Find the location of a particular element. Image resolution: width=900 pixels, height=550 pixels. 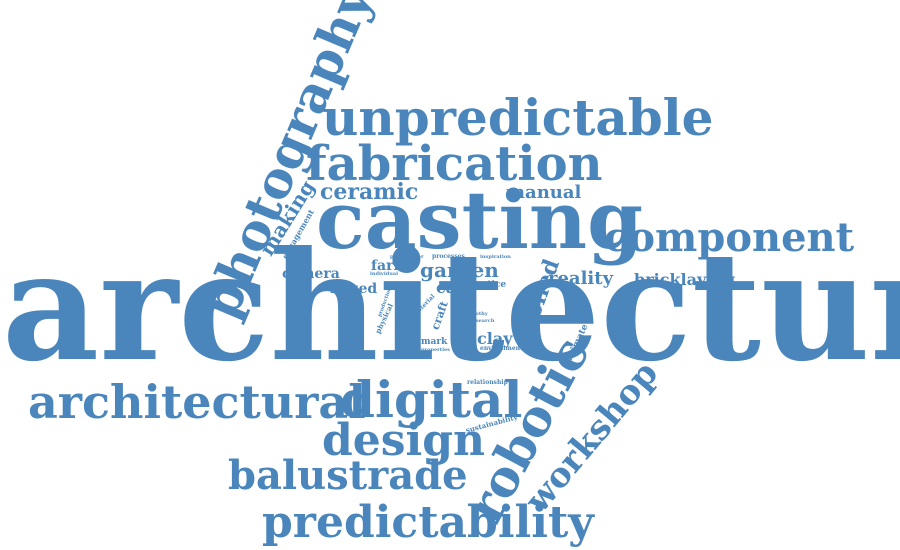

word-mark: mark is located at coordinates (434, 342).